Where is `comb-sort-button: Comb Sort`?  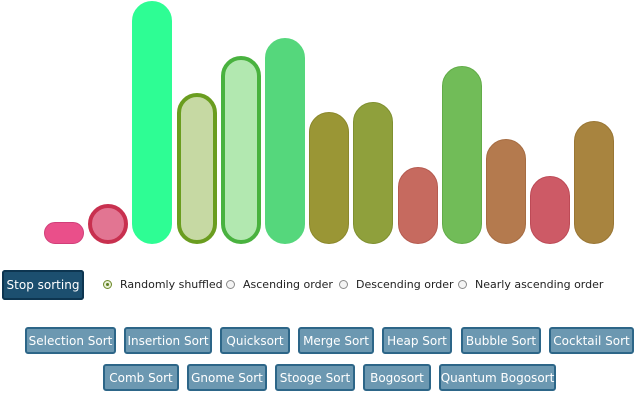
comb-sort-button: Comb Sort is located at coordinates (141, 377).